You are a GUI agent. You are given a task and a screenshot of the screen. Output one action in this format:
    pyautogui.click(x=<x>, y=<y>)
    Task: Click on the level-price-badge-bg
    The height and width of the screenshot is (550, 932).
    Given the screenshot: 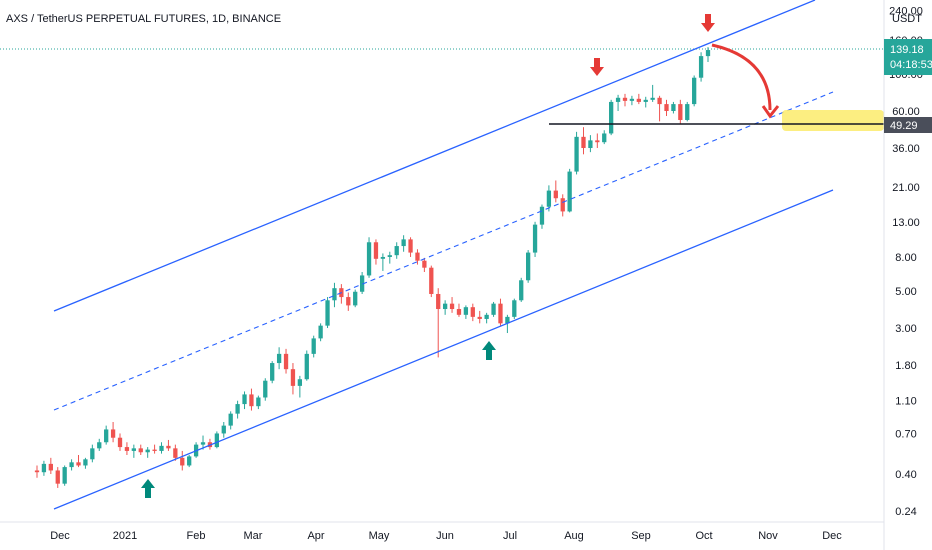 What is the action you would take?
    pyautogui.click(x=908, y=125)
    